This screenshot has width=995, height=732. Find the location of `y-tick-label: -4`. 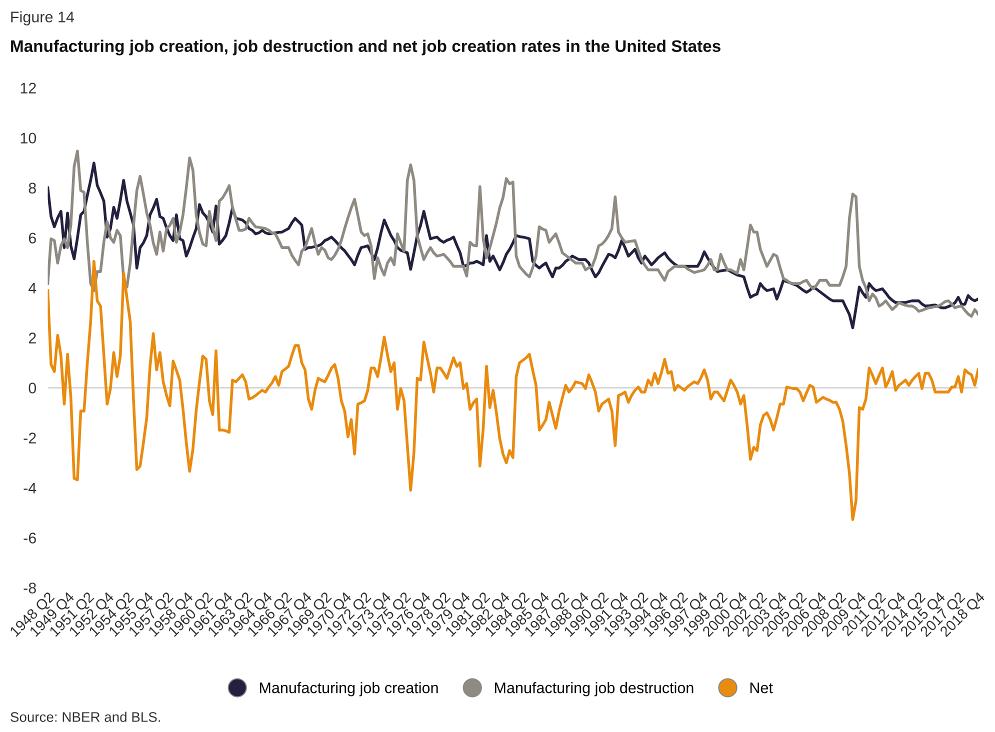

y-tick-label: -4 is located at coordinates (30, 488).